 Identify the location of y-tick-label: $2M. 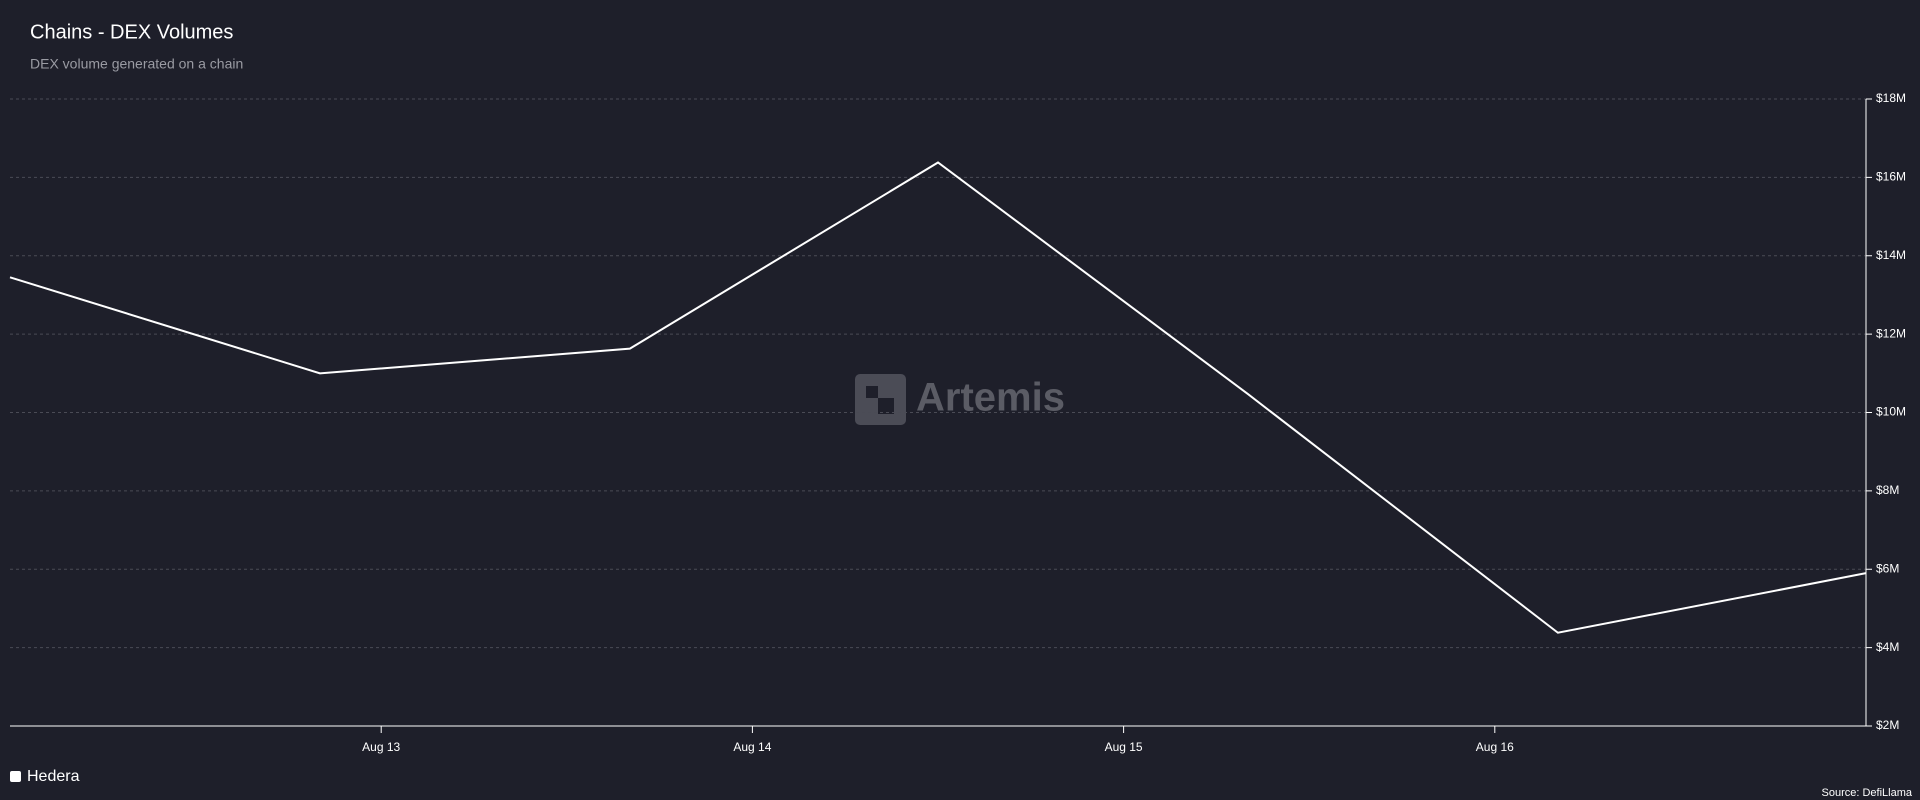
(1887, 725).